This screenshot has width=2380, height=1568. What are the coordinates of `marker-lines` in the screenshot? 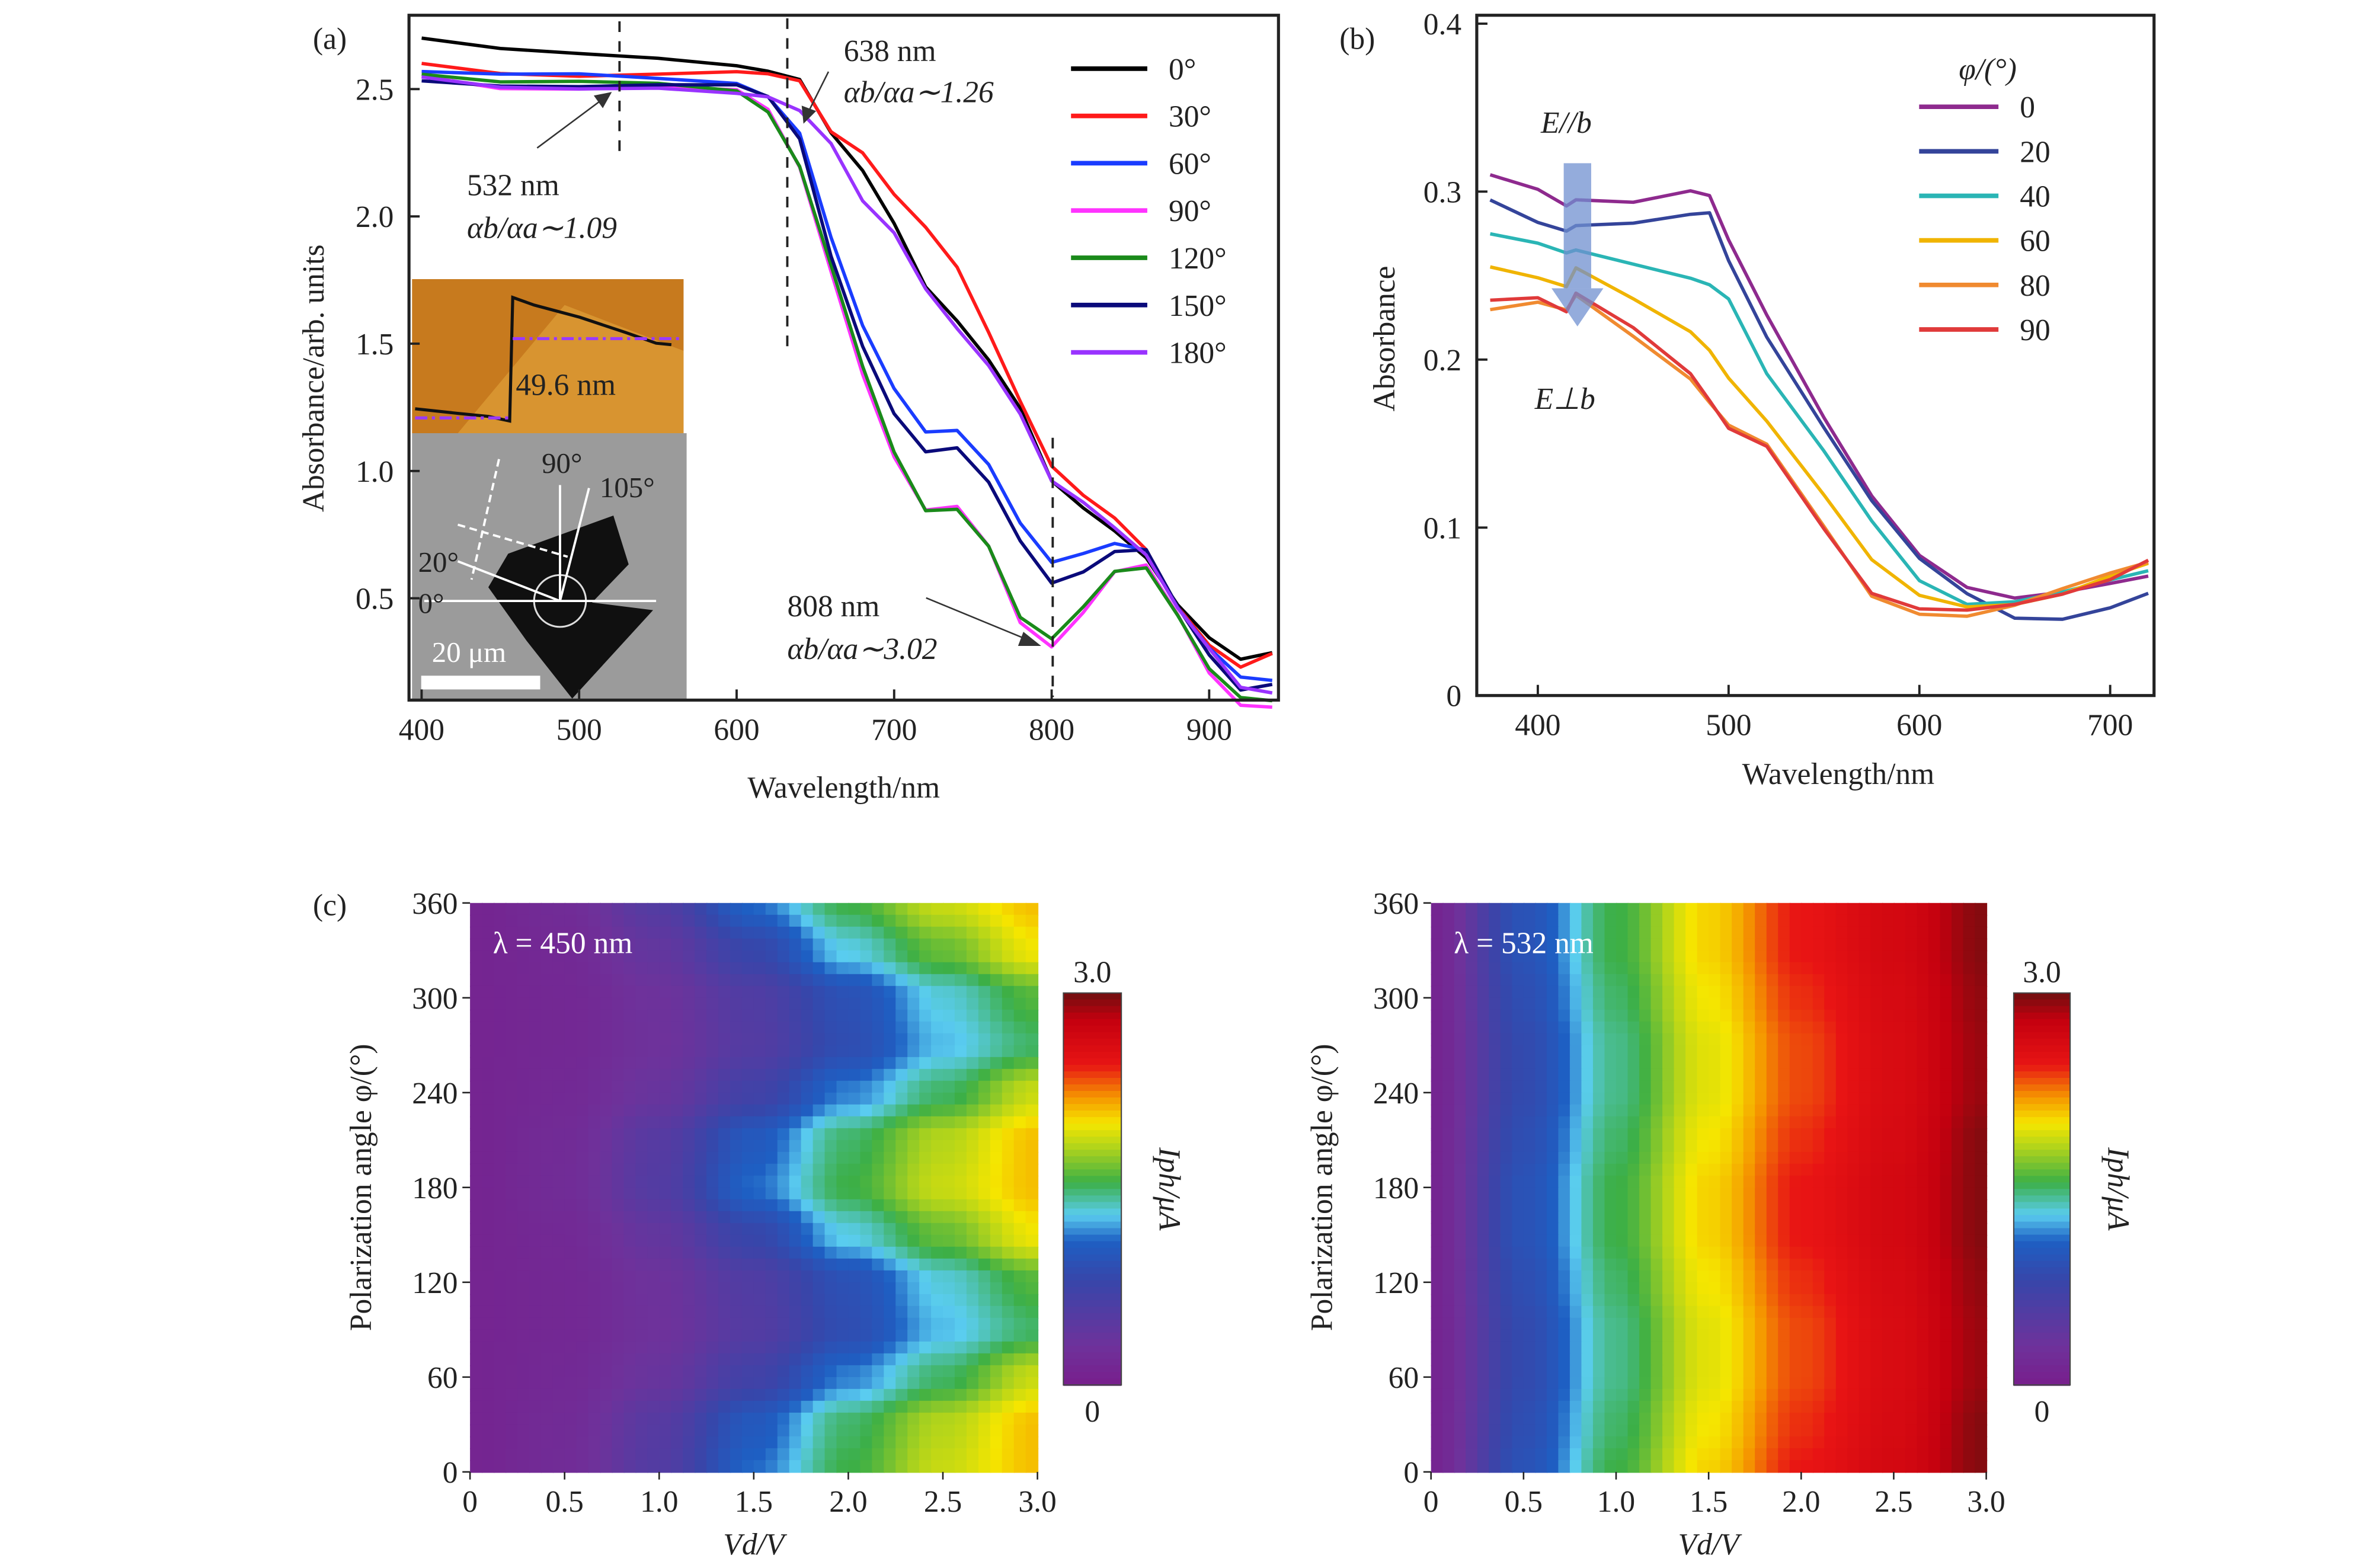 It's located at (836, 357).